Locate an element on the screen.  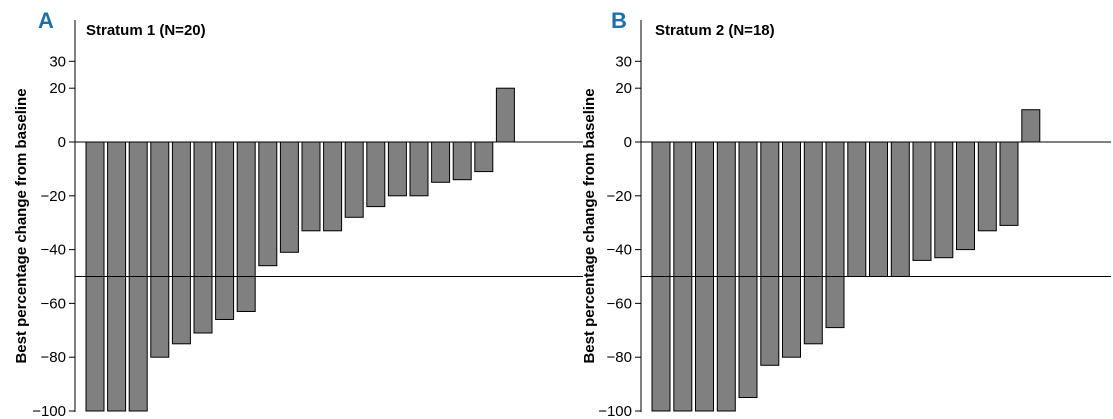
y-ticks-b: 30 20 0 −20 −40 −60 −80 −100 is located at coordinates (620, 219).